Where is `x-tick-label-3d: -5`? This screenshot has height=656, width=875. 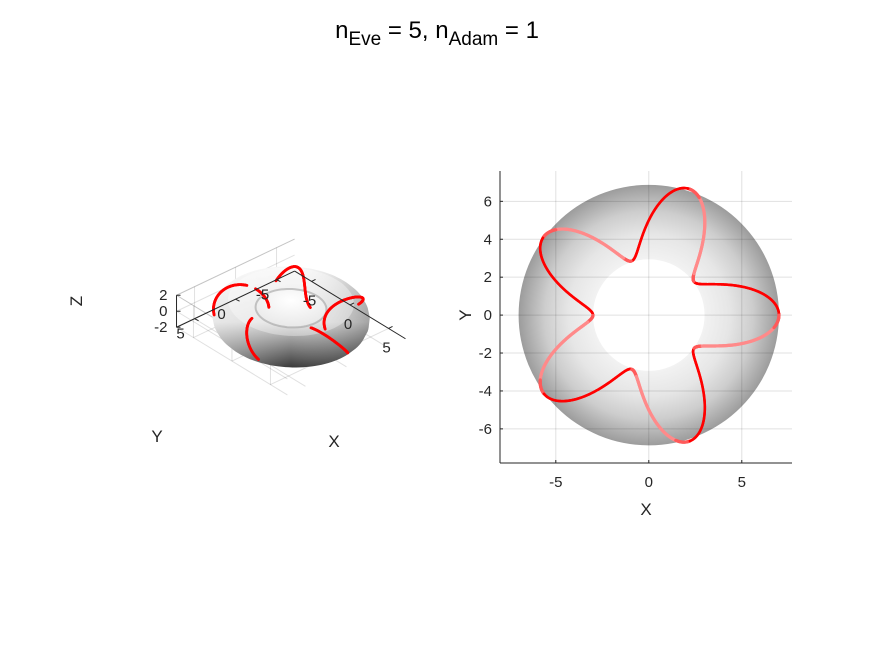
x-tick-label-3d: -5 is located at coordinates (309, 300).